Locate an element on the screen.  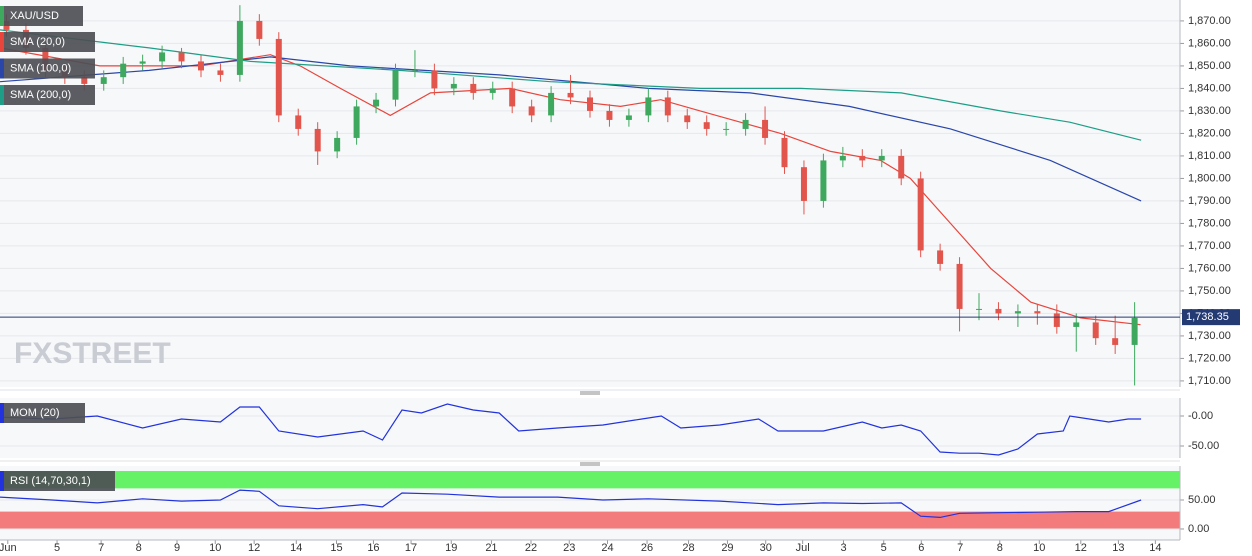
y-tick-label: -0.00 is located at coordinates (1200, 416).